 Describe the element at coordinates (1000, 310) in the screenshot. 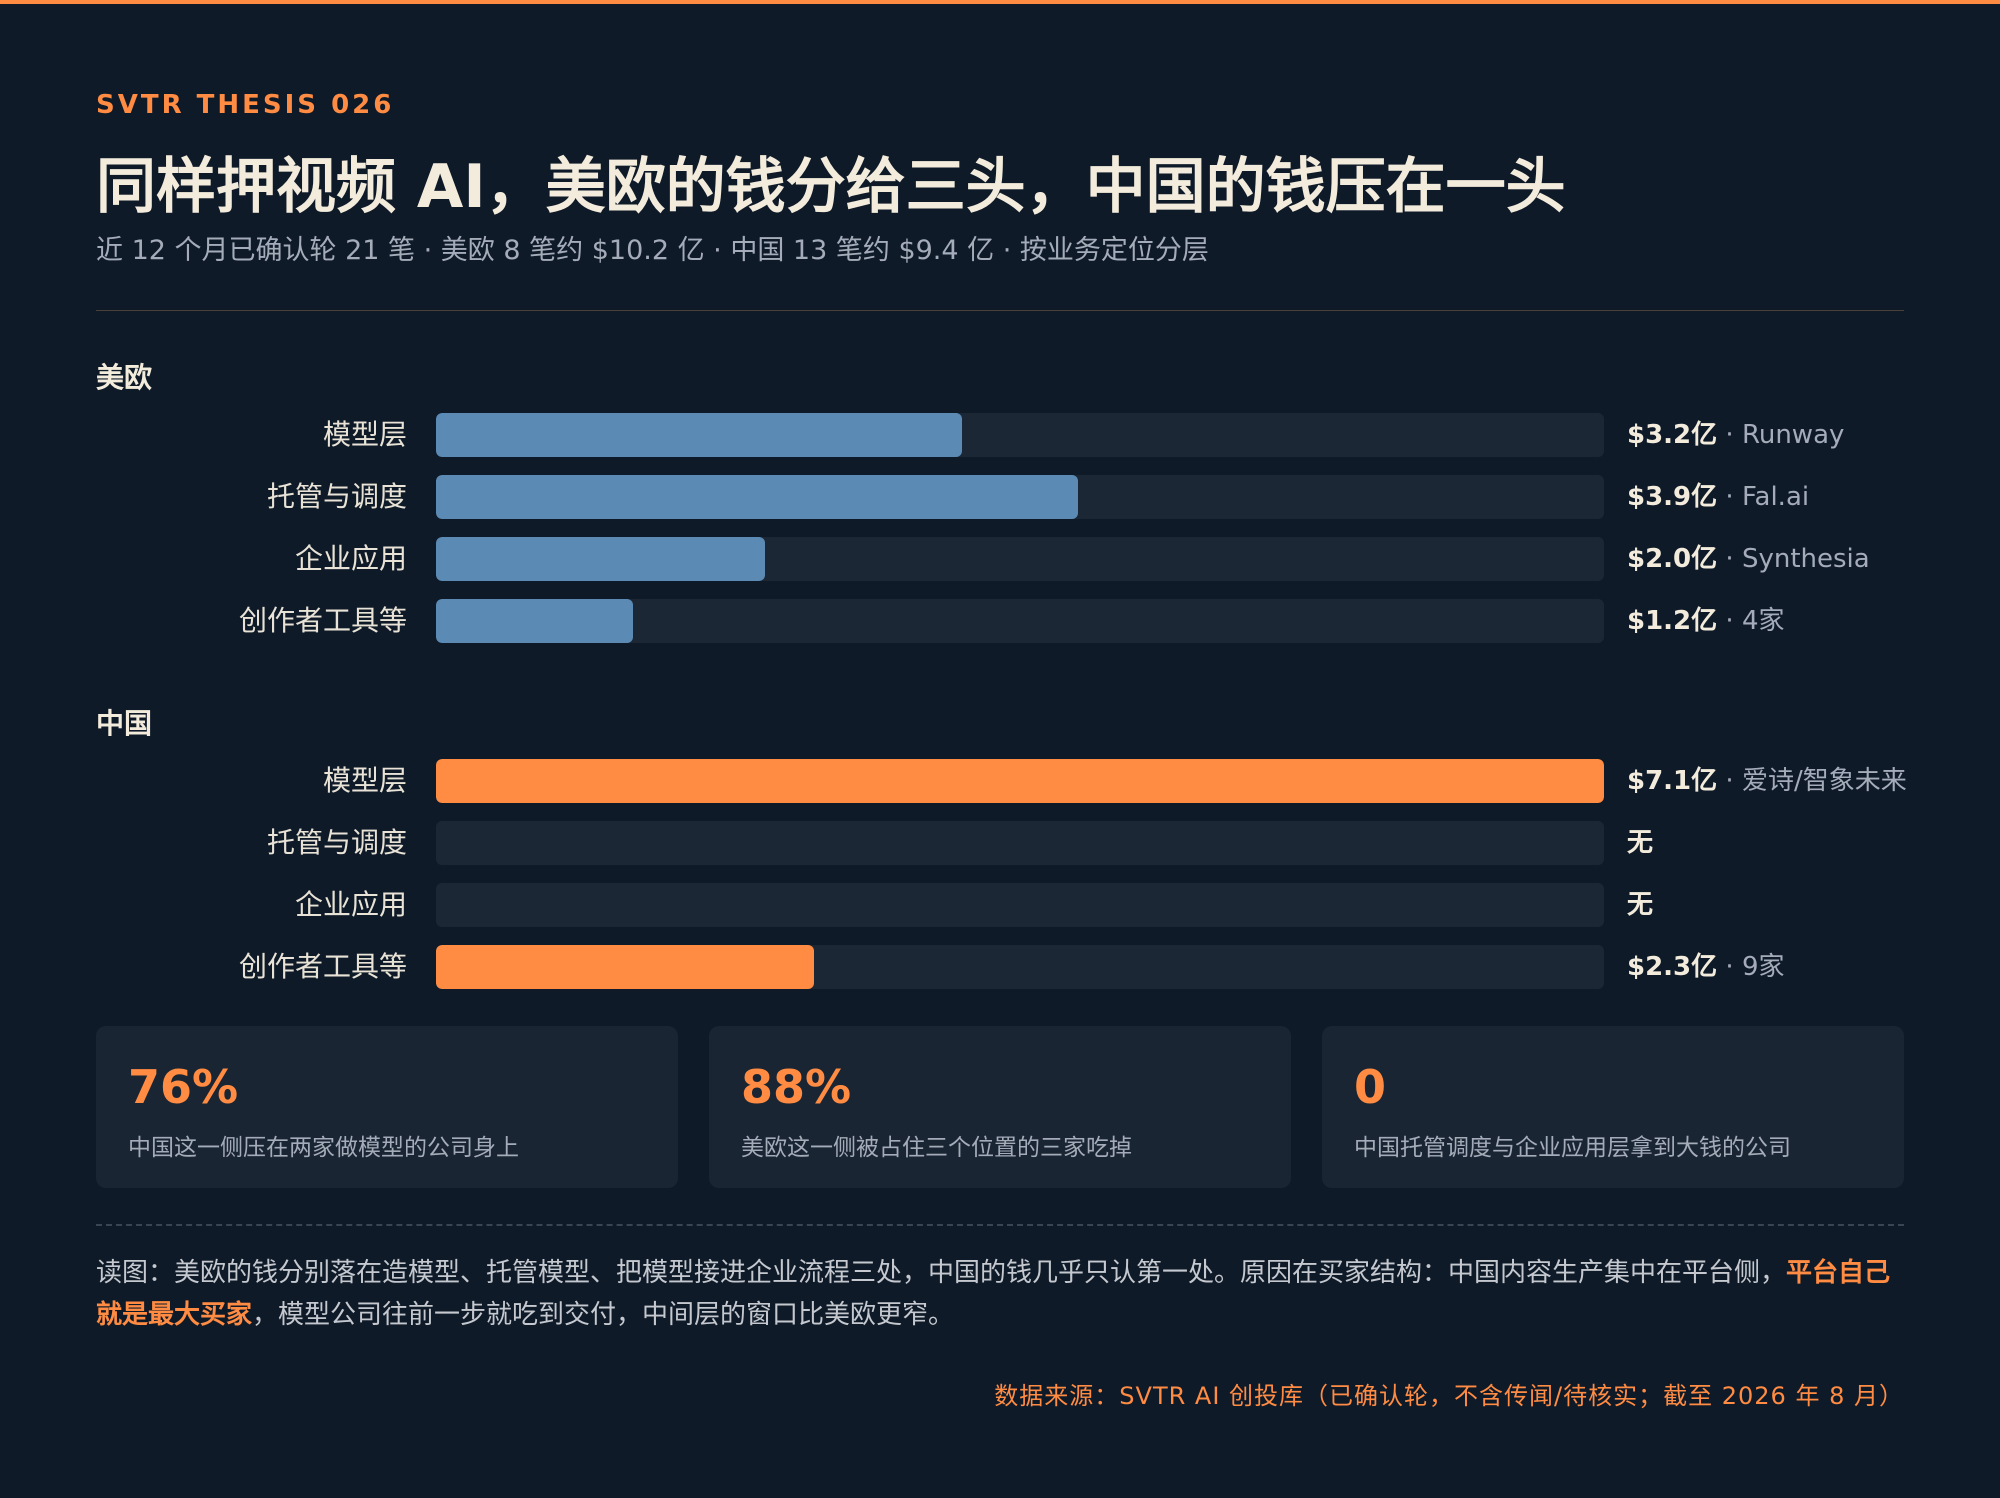

I see `header-divider` at that location.